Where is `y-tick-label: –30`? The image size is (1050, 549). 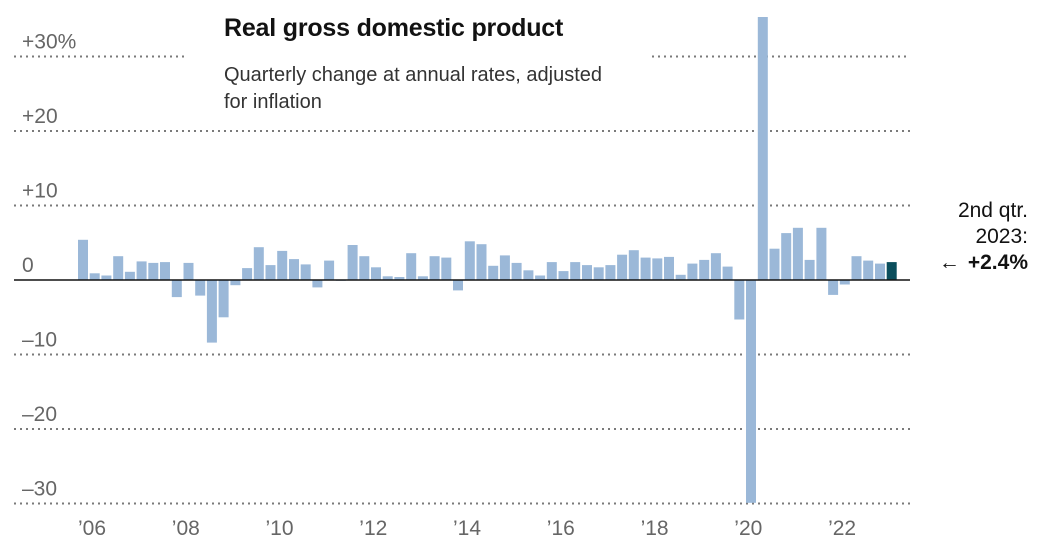
y-tick-label: –30 is located at coordinates (39, 489).